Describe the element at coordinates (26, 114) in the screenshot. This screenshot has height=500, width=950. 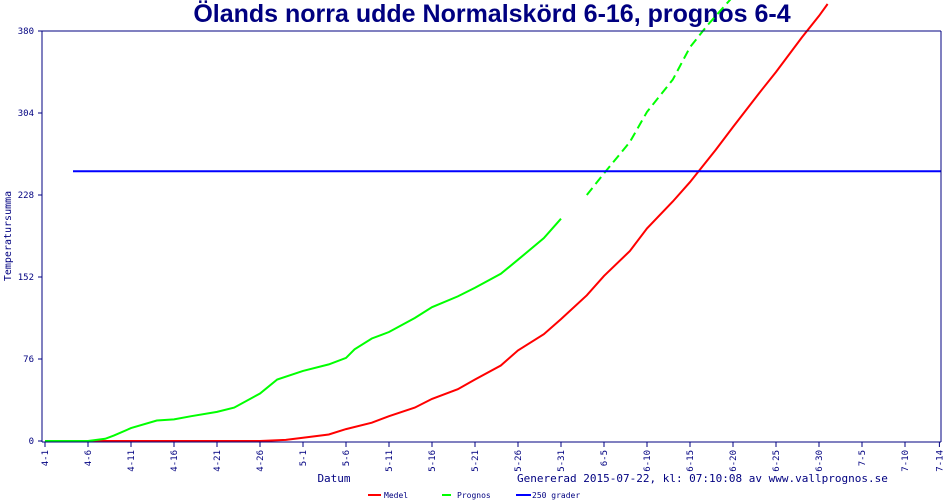
I see `y-tick-label: 304` at that location.